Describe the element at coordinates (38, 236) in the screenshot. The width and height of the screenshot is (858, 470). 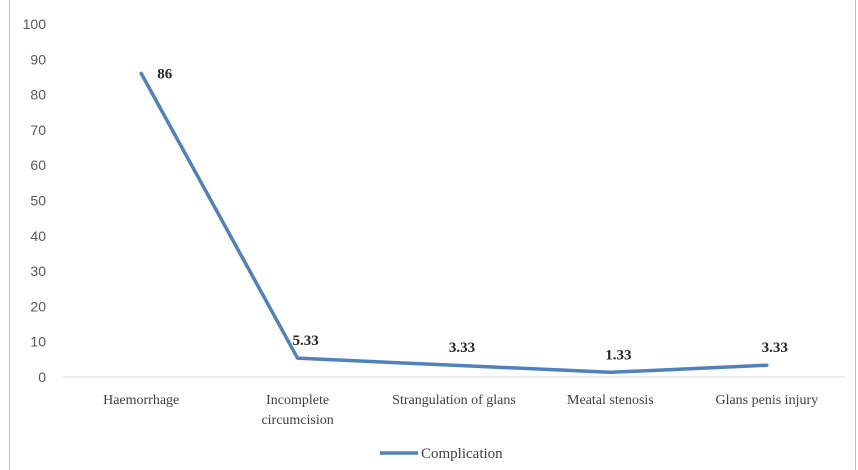
I see `y-tick-label: 40` at that location.